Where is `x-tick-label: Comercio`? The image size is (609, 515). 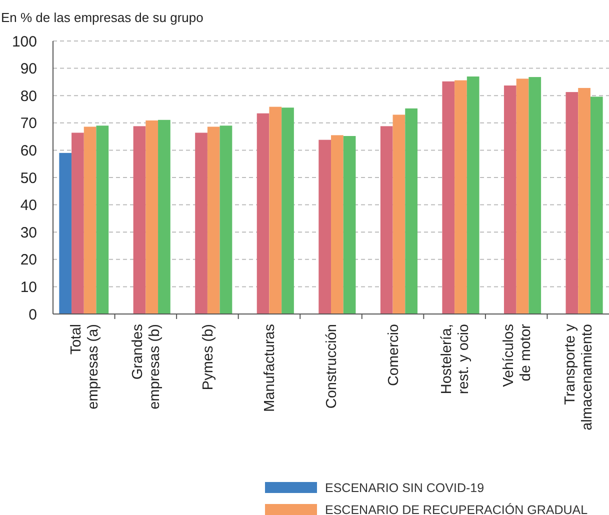 x-tick-label: Comercio is located at coordinates (394, 355).